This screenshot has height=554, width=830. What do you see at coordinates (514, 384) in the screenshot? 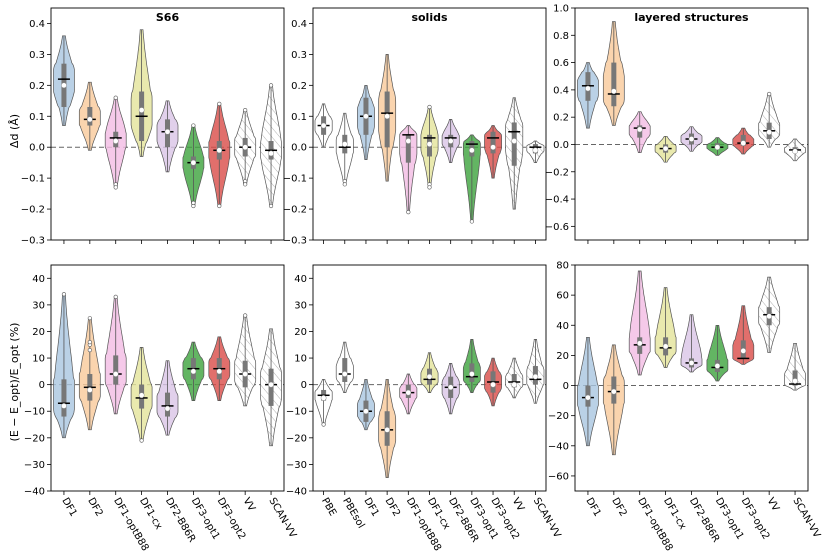
I see `mean-point-solids_e-VV` at bounding box center [514, 384].